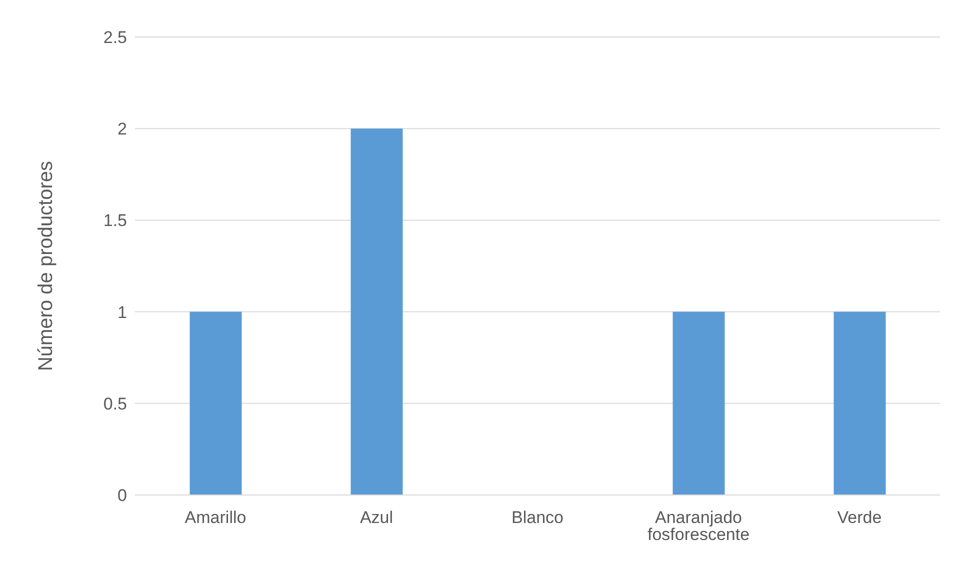 This screenshot has width=956, height=575. I want to click on x-tick-label: Blanco, so click(538, 518).